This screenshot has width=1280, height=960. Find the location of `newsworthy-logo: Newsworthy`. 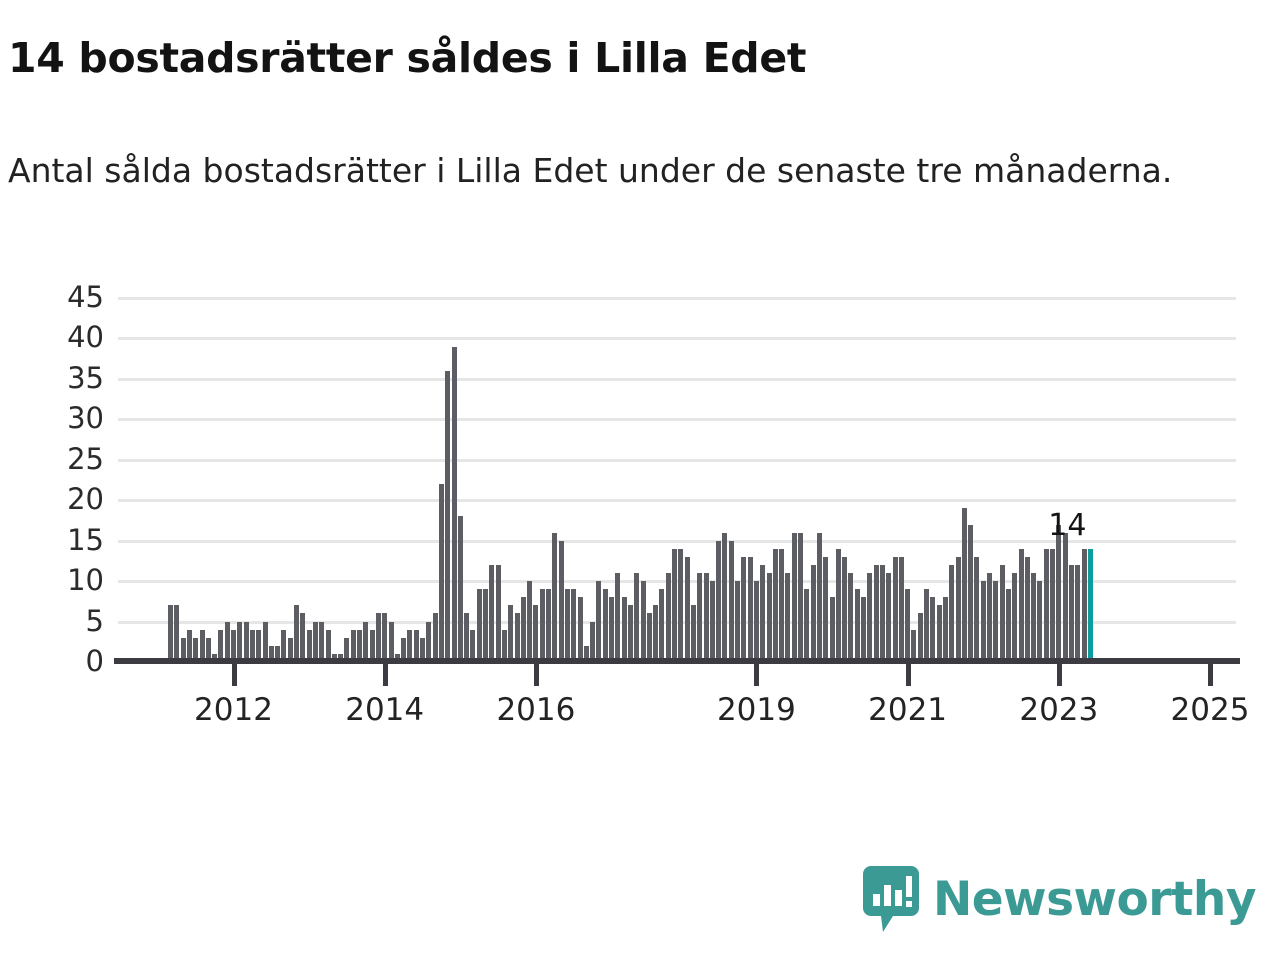

newsworthy-logo: Newsworthy is located at coordinates (1059, 899).